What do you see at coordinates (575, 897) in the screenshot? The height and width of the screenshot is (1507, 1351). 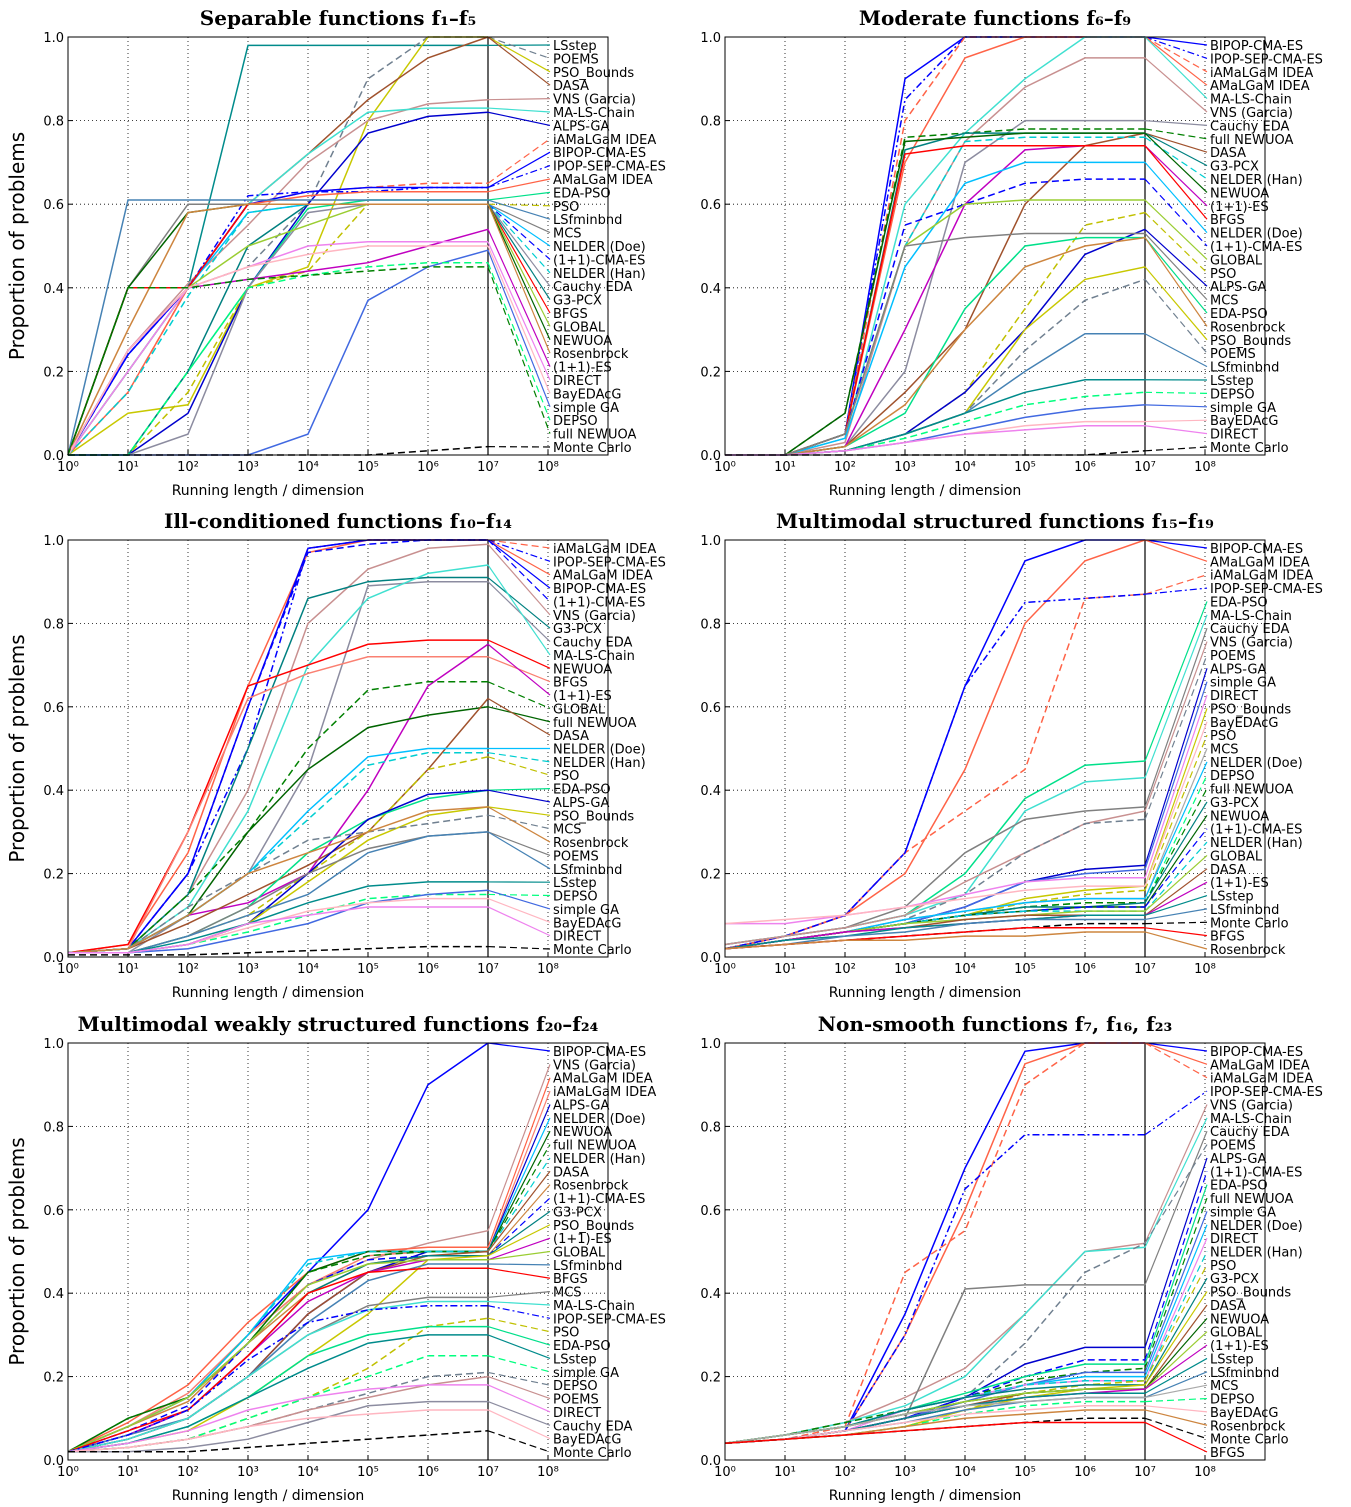 I see `legend-label: DEPSO` at bounding box center [575, 897].